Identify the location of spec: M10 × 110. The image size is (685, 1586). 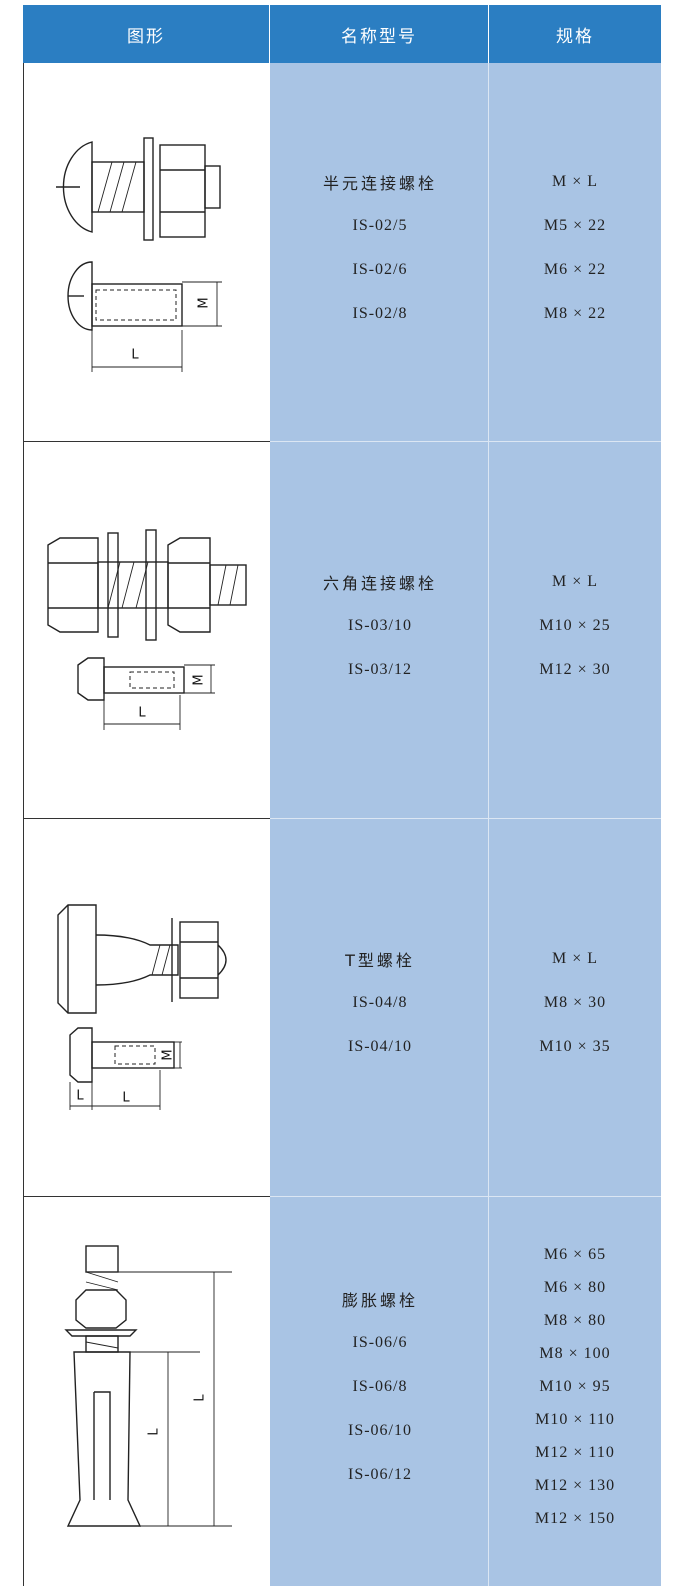
(575, 1419).